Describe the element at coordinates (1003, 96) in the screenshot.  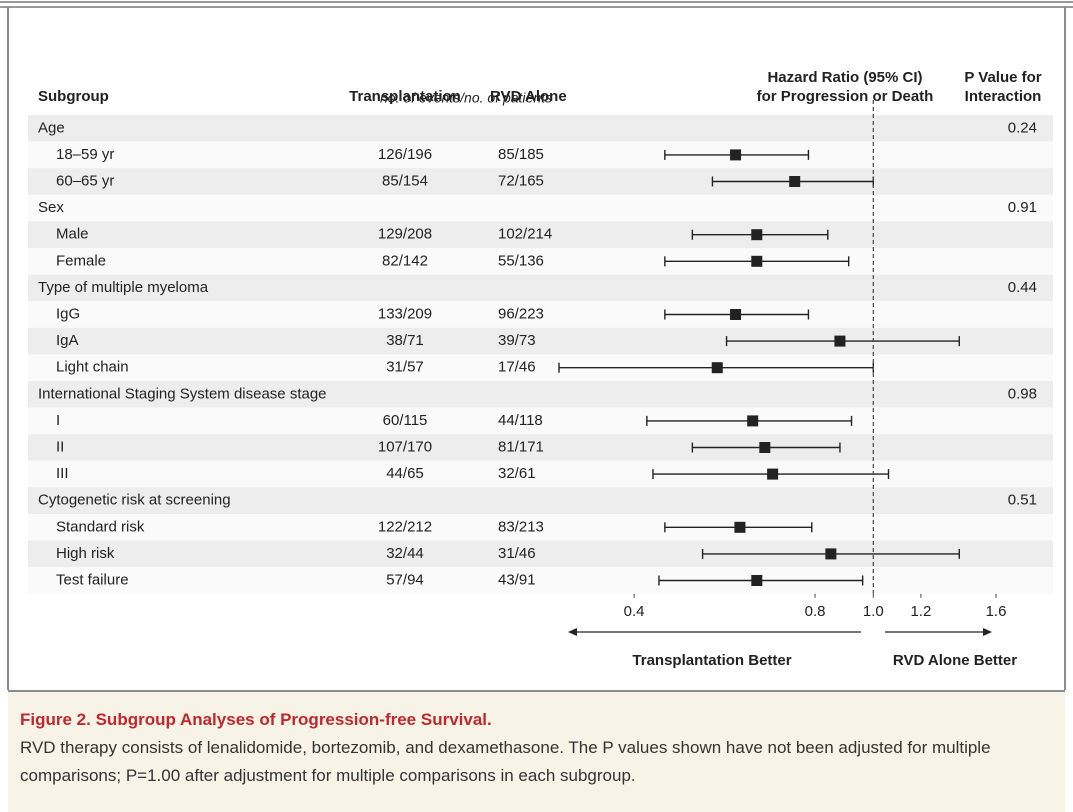
I see `header: Interaction` at that location.